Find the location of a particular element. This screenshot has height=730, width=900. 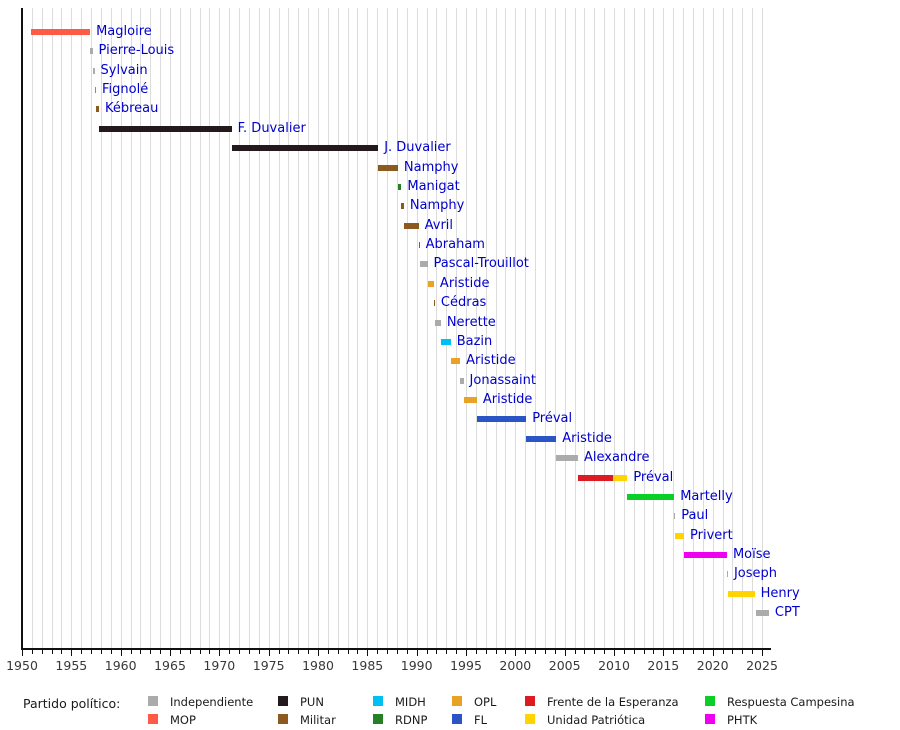

y-axis-line is located at coordinates (22, 328).